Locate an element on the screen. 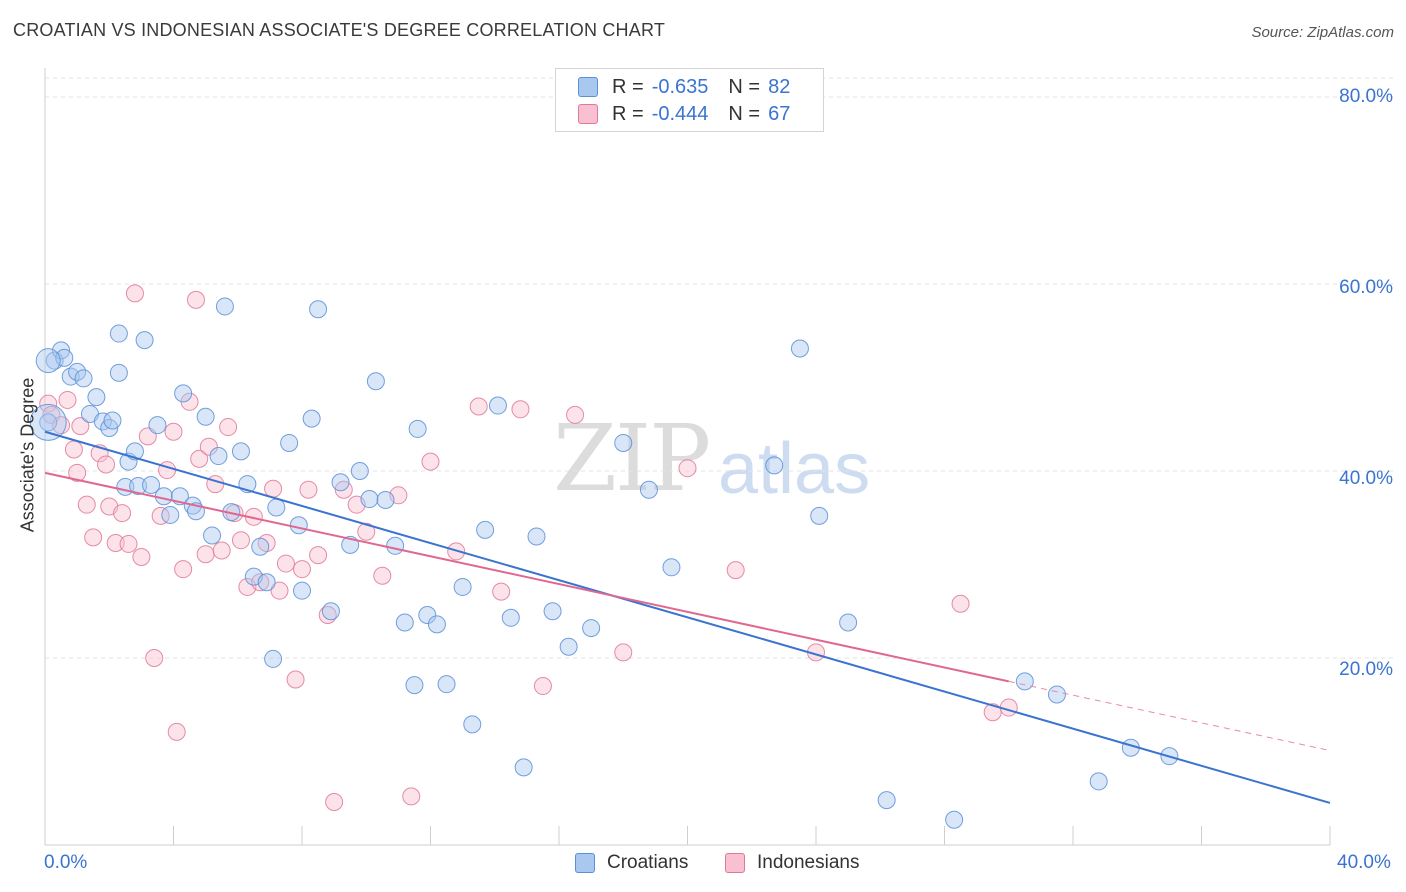 The width and height of the screenshot is (1406, 892). x-tick-label: 0.0% is located at coordinates (66, 862).